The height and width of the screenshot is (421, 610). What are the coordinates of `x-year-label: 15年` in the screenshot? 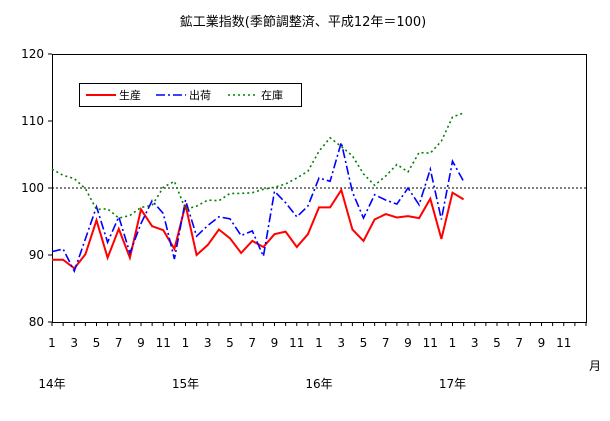 It's located at (185, 384).